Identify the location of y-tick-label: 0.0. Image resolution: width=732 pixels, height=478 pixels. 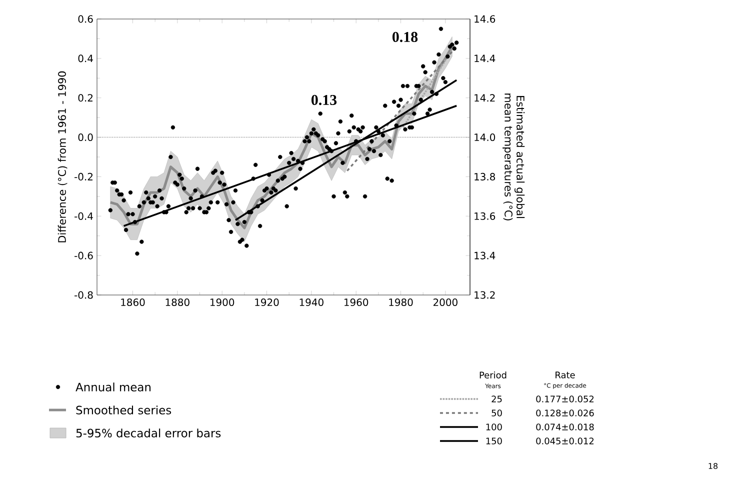
(85, 138).